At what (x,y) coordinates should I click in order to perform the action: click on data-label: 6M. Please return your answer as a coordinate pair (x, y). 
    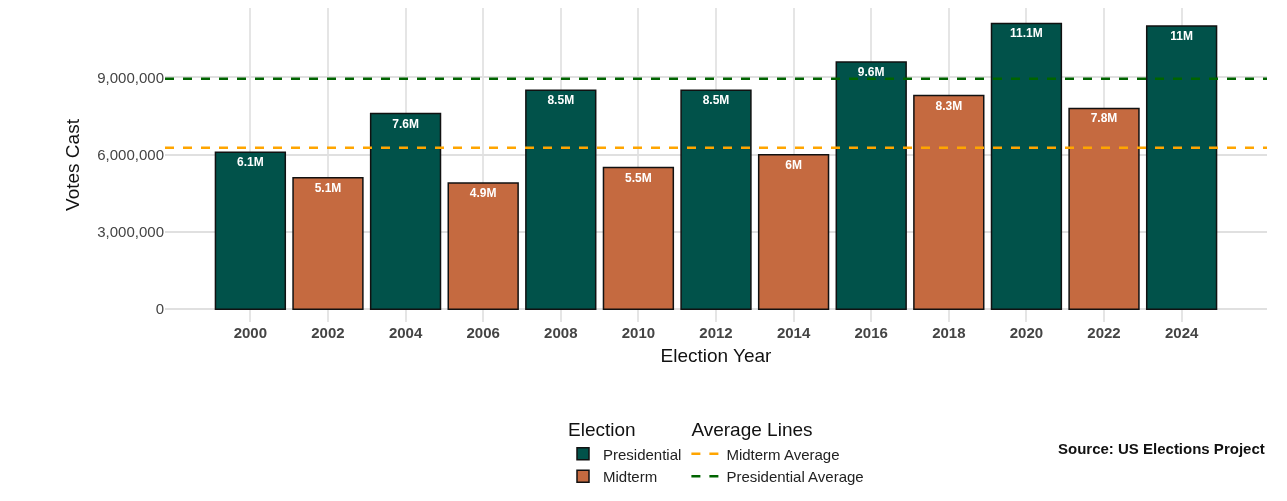
    Looking at the image, I should click on (793, 164).